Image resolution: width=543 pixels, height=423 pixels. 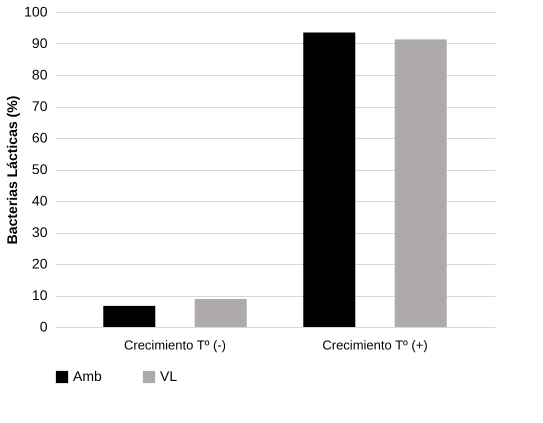 I want to click on y-tick-label: 30, so click(x=40, y=232).